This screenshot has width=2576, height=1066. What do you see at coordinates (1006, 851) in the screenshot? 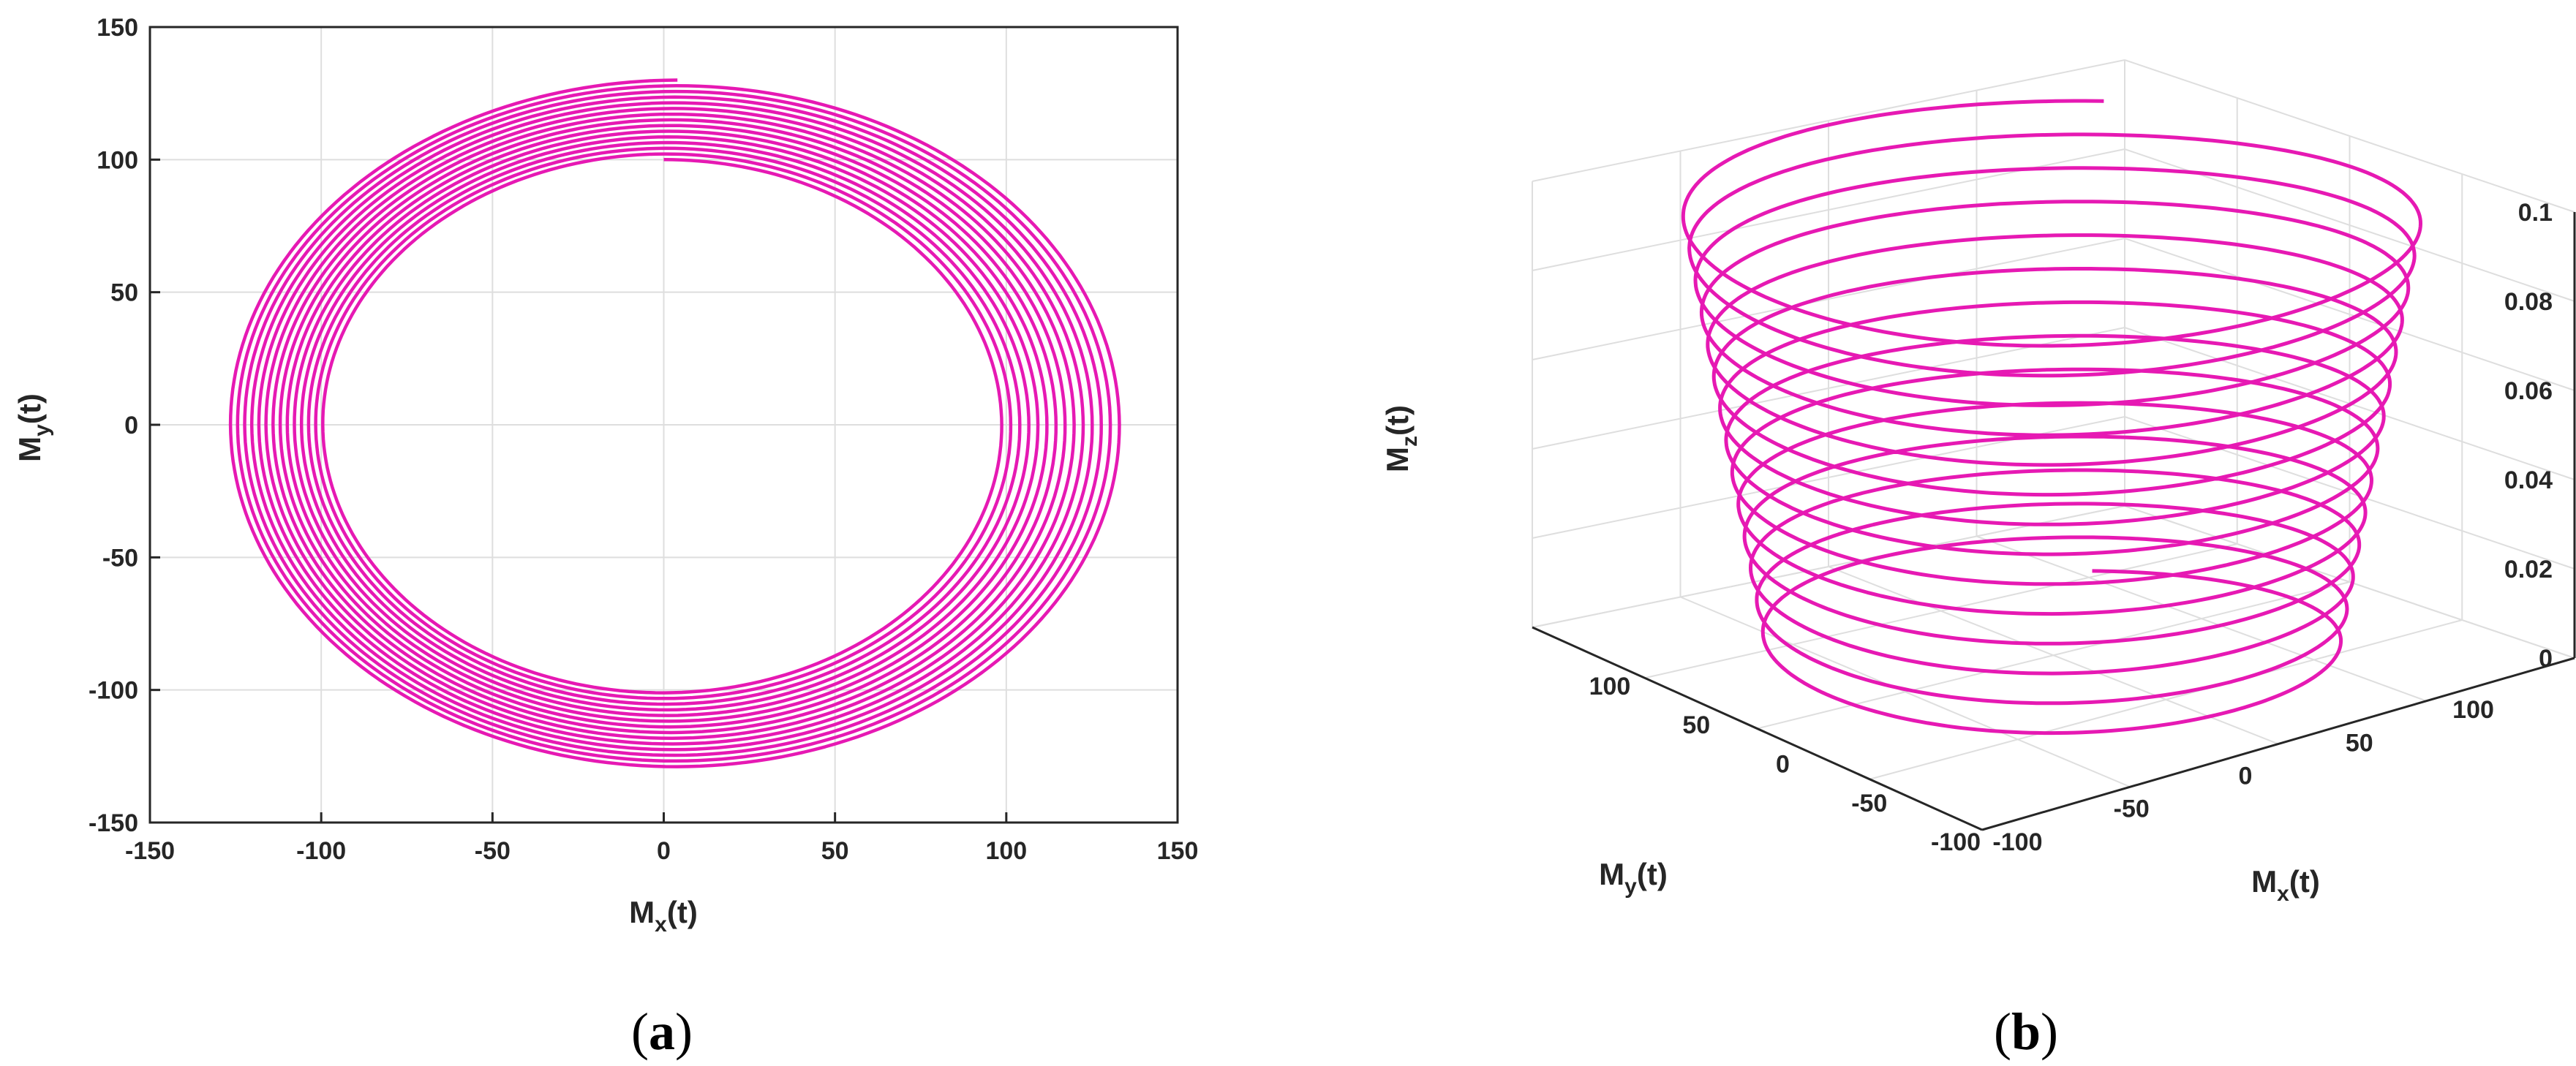
I see `chart-a-x-tick-label: 100` at bounding box center [1006, 851].